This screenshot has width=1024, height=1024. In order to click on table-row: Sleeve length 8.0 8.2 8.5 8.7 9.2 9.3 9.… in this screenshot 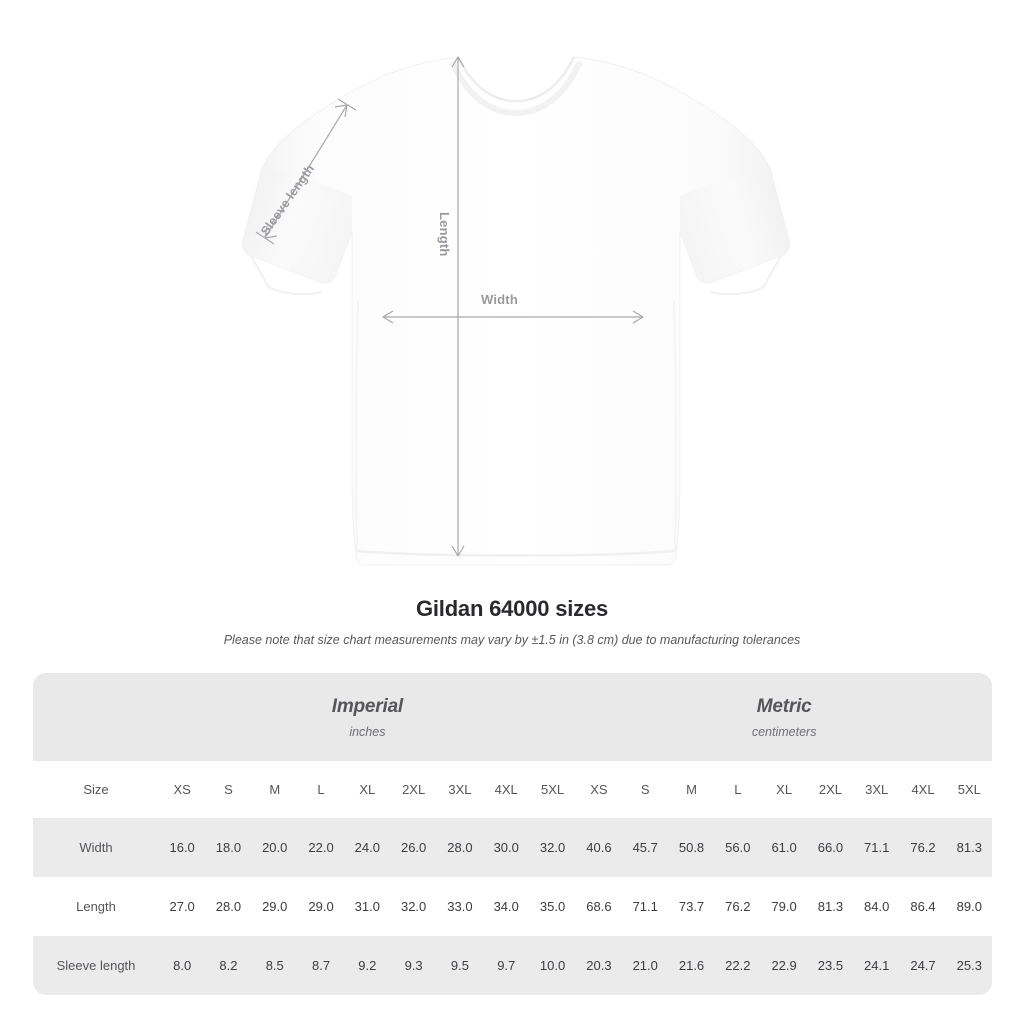, I will do `click(512, 965)`.